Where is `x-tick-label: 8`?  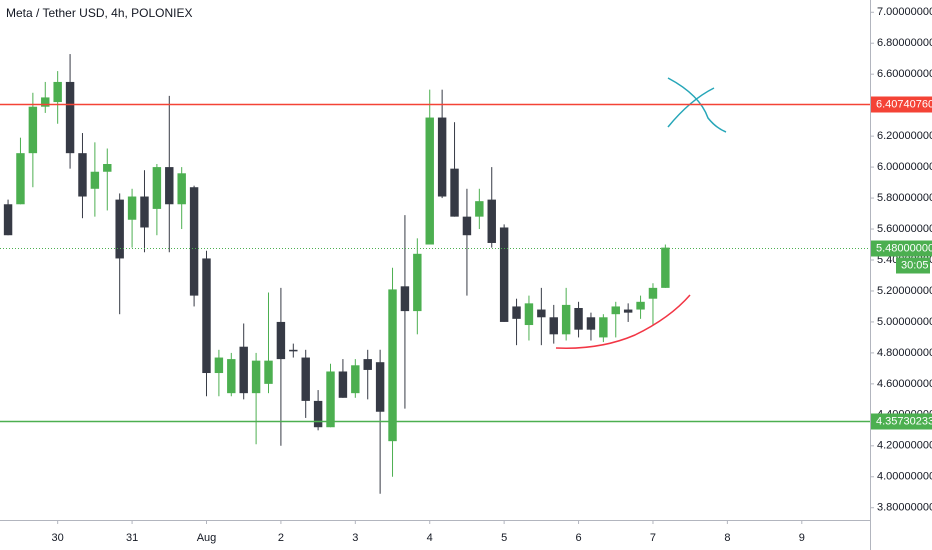 x-tick-label: 8 is located at coordinates (727, 538).